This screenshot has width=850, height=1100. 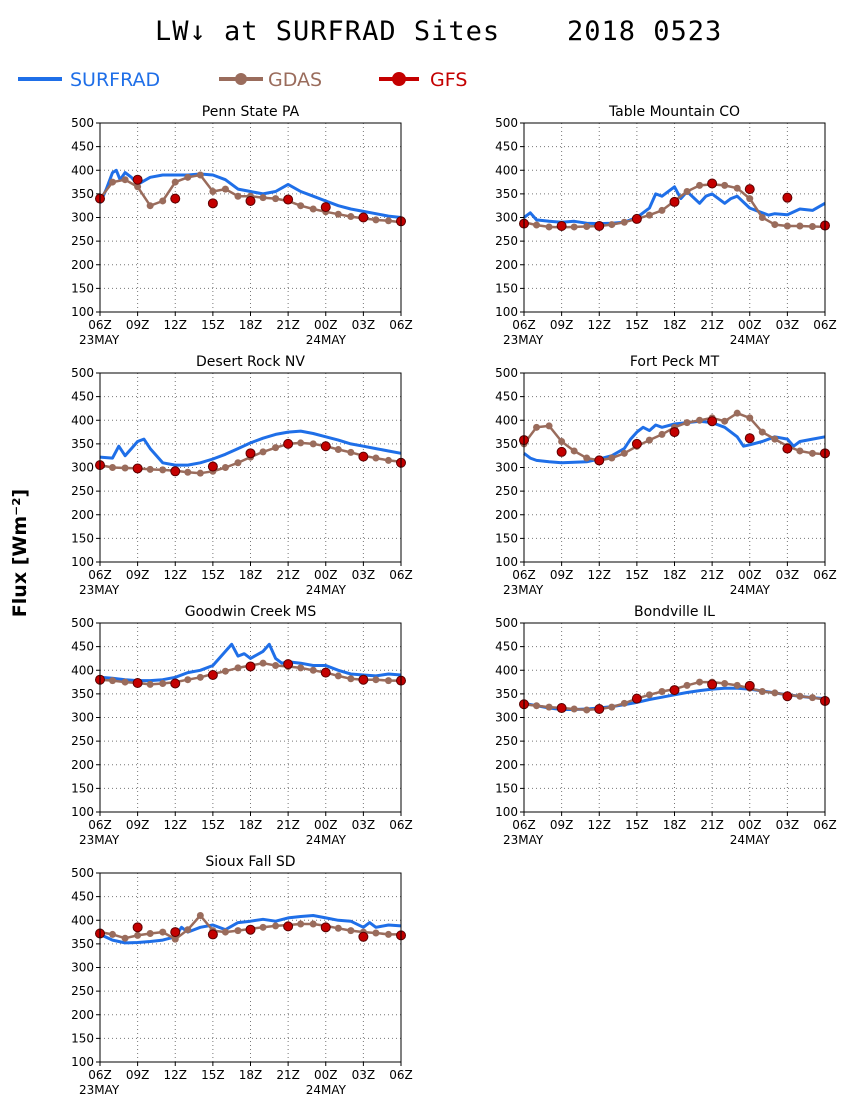 I want to click on legend-gdas: GDAS, so click(x=270, y=80).